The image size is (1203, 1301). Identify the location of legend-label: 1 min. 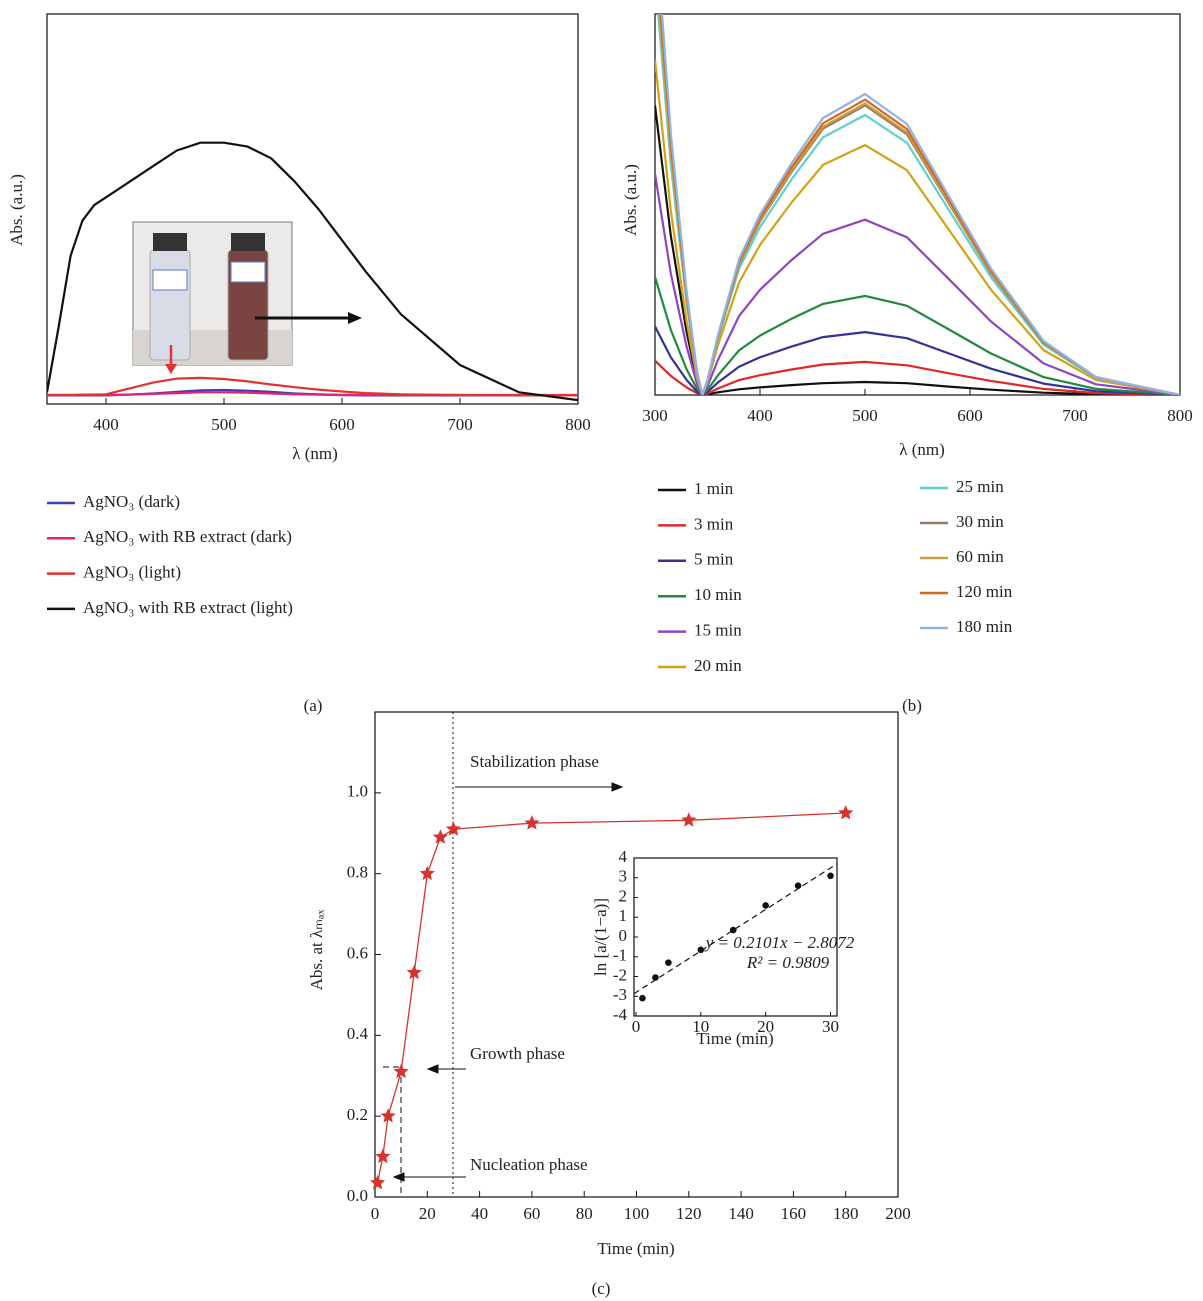
(714, 488).